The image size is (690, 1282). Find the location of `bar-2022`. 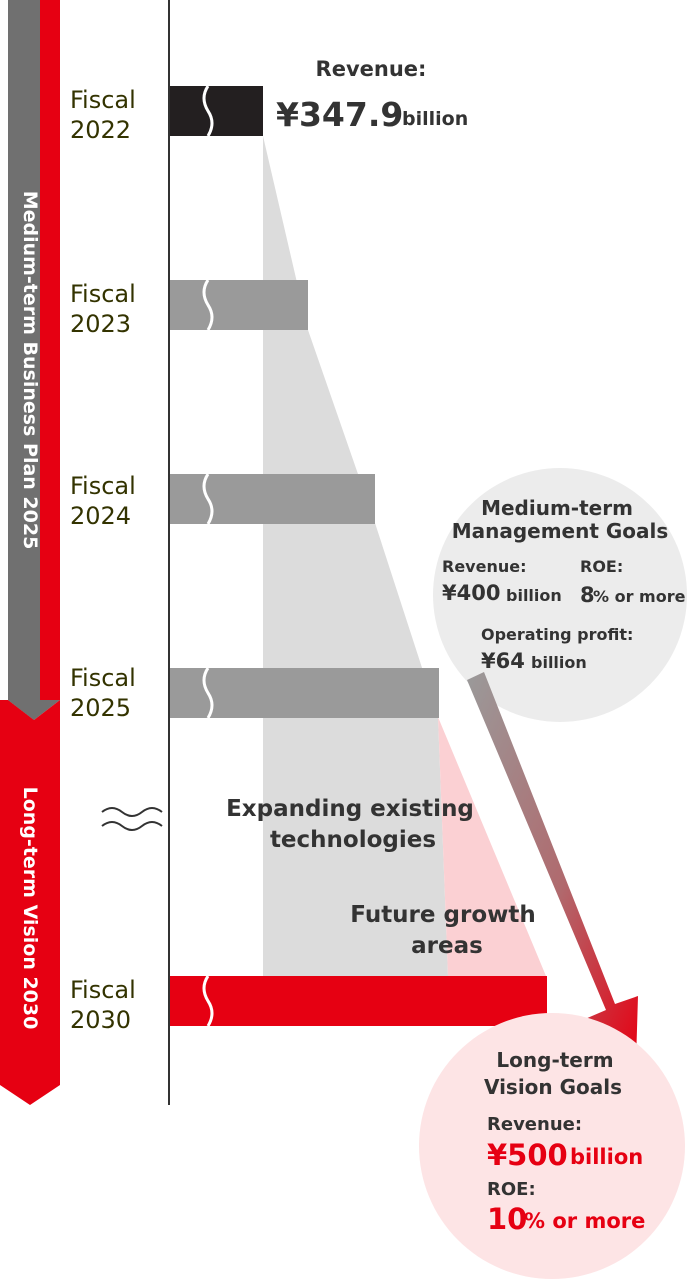

bar-2022 is located at coordinates (216, 111).